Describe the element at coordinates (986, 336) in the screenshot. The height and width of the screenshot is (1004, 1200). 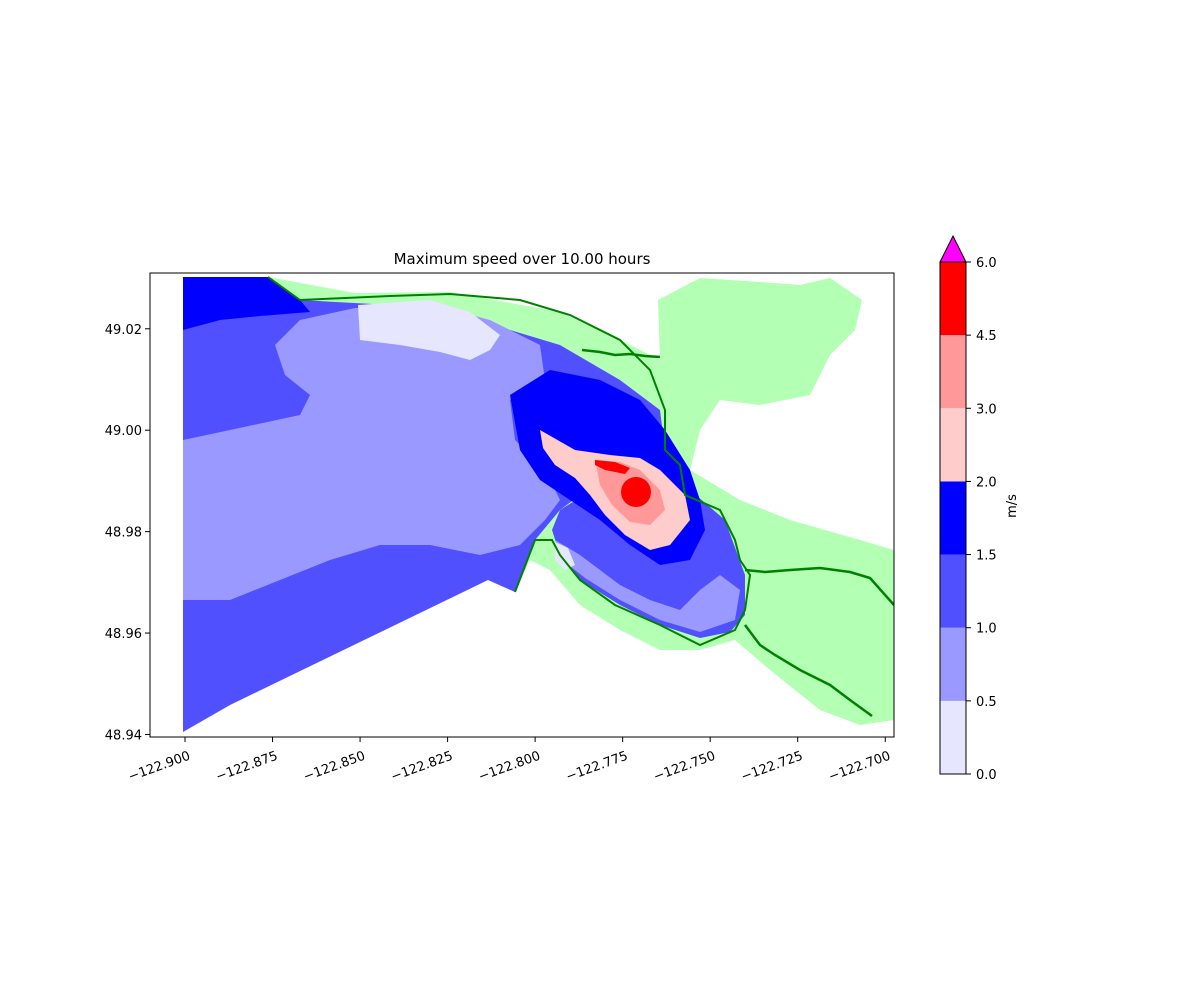
I see `colorbar-tick-label: 4.5` at that location.